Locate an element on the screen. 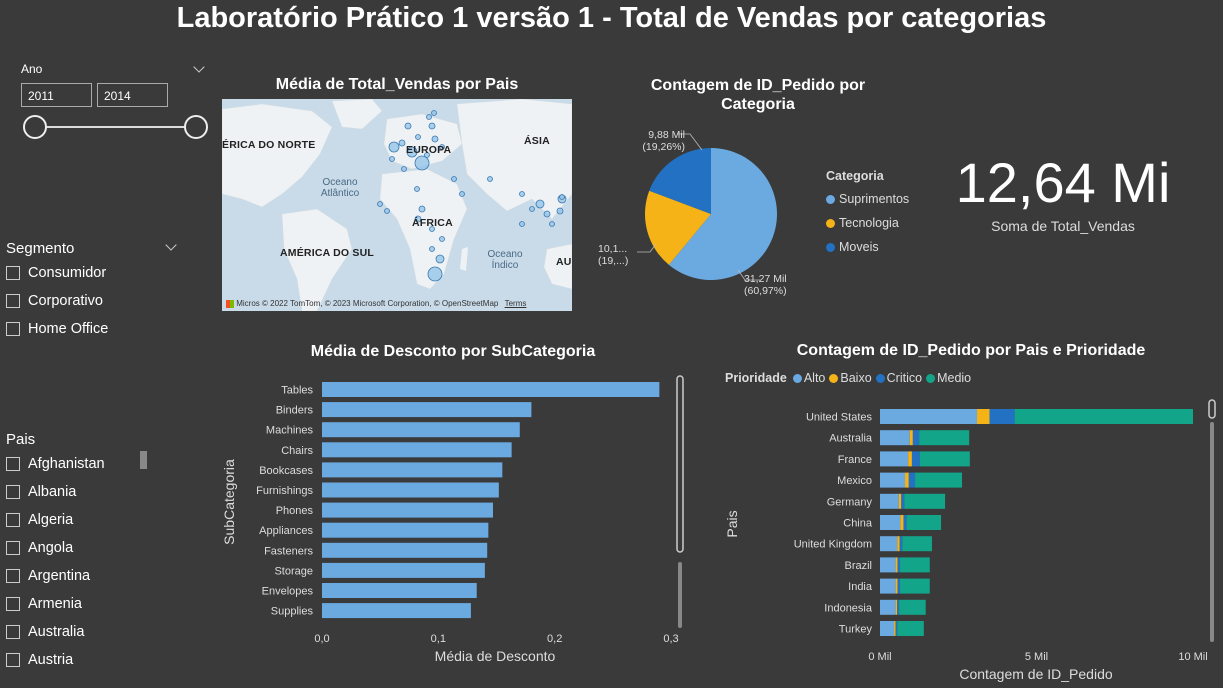  pais-scrollbar is located at coordinates (143, 460).